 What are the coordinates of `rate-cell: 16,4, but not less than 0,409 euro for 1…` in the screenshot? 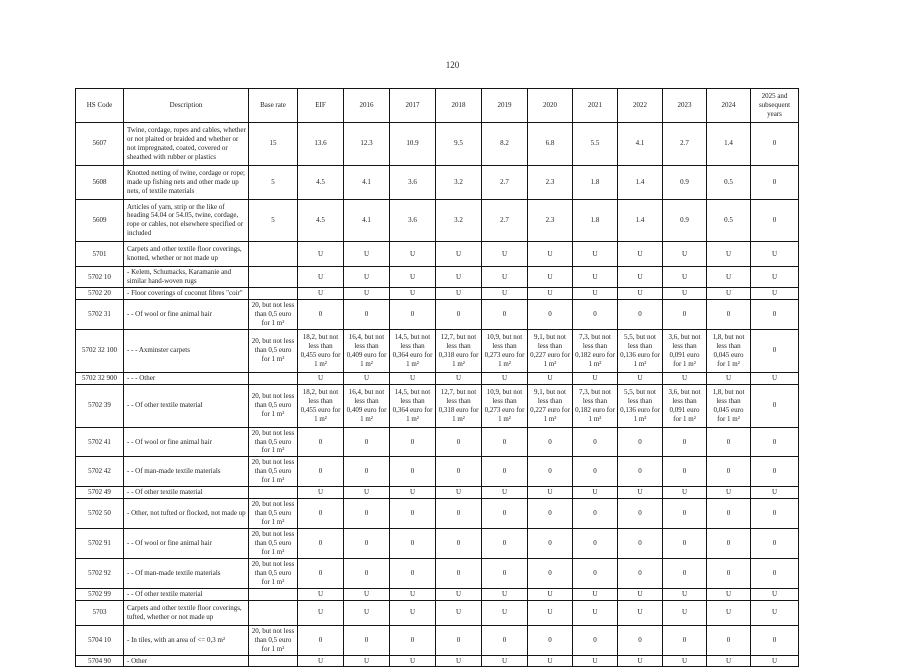 It's located at (366, 350).